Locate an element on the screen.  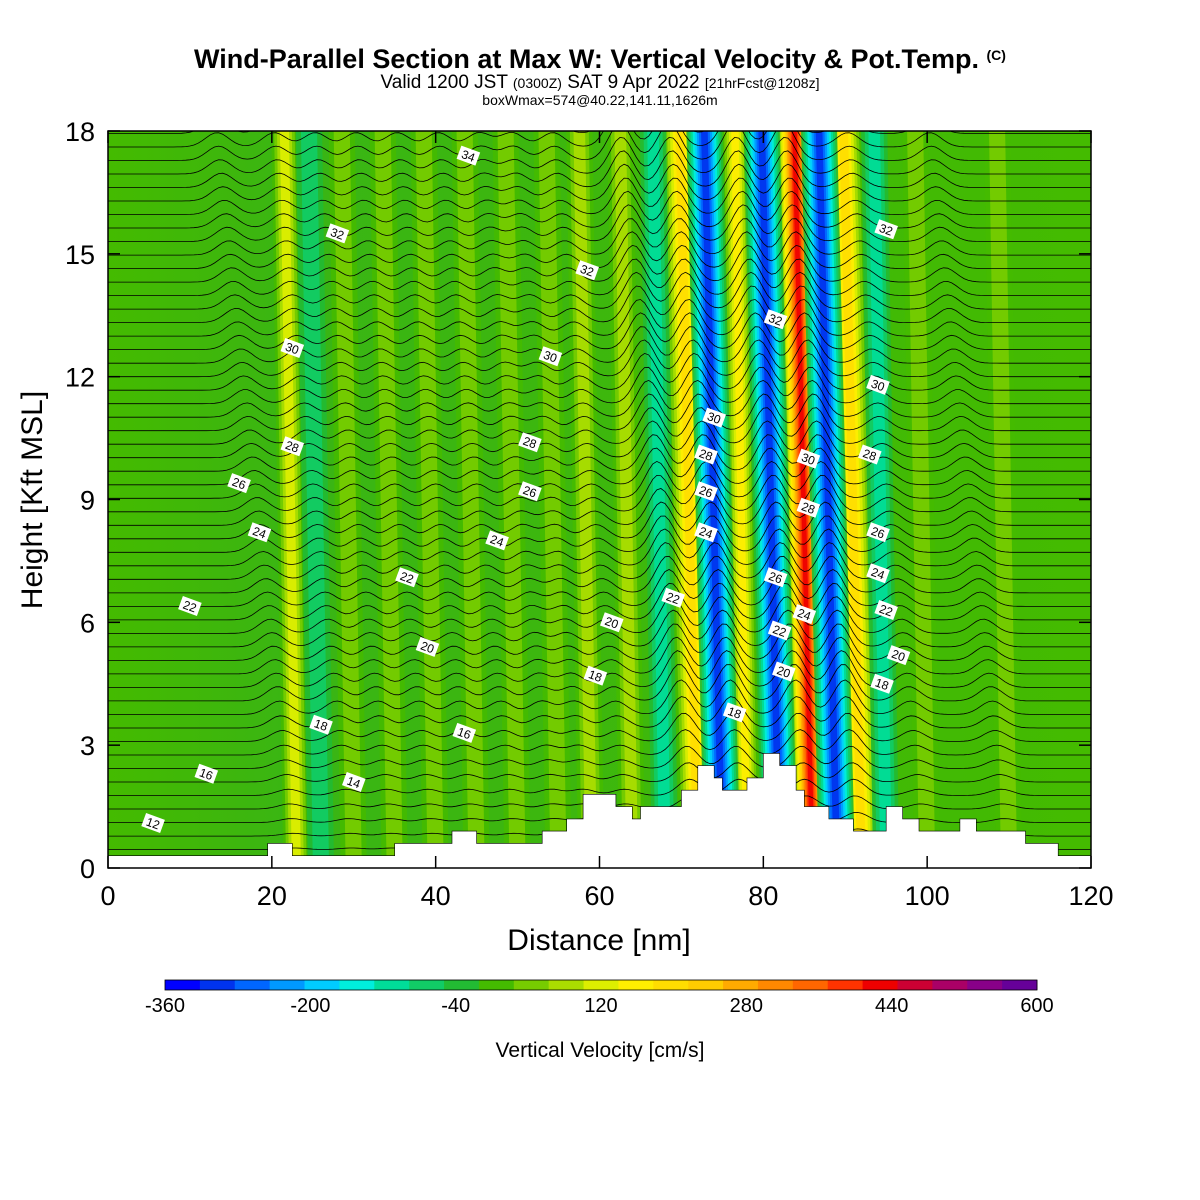
contour-label: 16 is located at coordinates (464, 732).